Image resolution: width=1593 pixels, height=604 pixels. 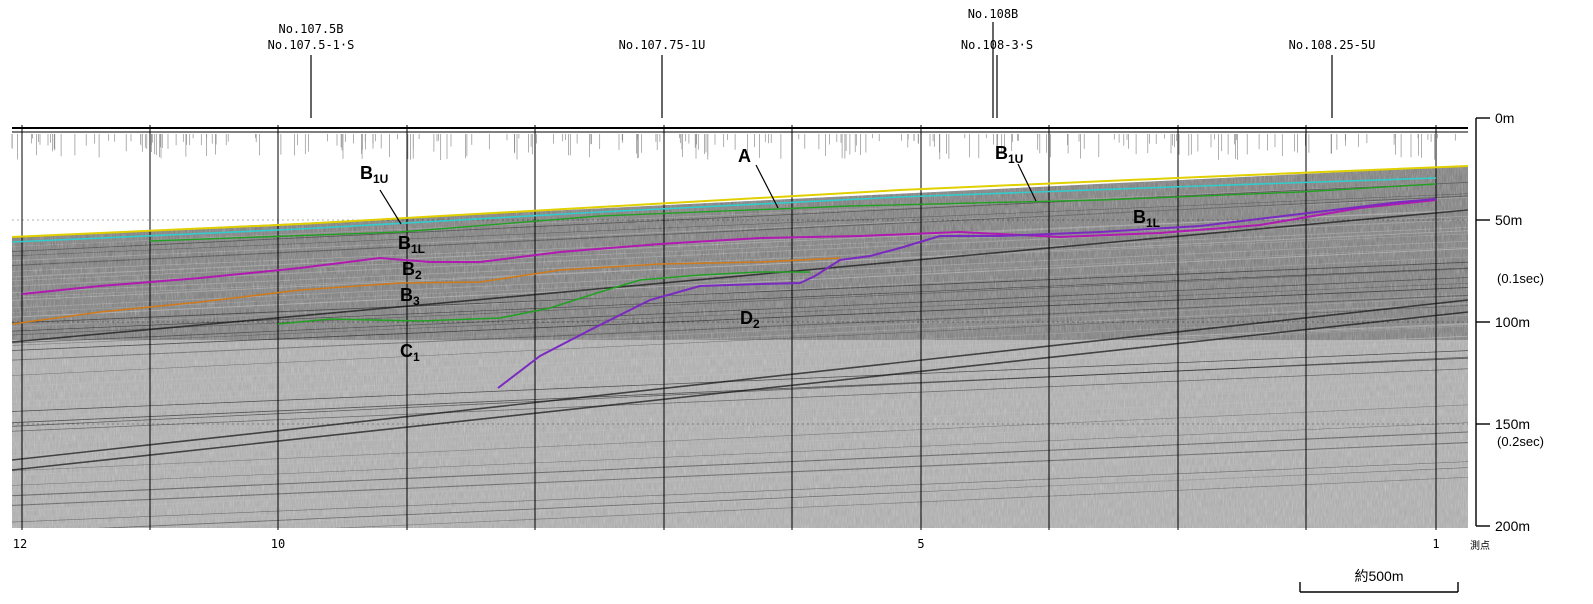 What do you see at coordinates (997, 45) in the screenshot?
I see `survey-label-no108-3s: No.108-3·S` at bounding box center [997, 45].